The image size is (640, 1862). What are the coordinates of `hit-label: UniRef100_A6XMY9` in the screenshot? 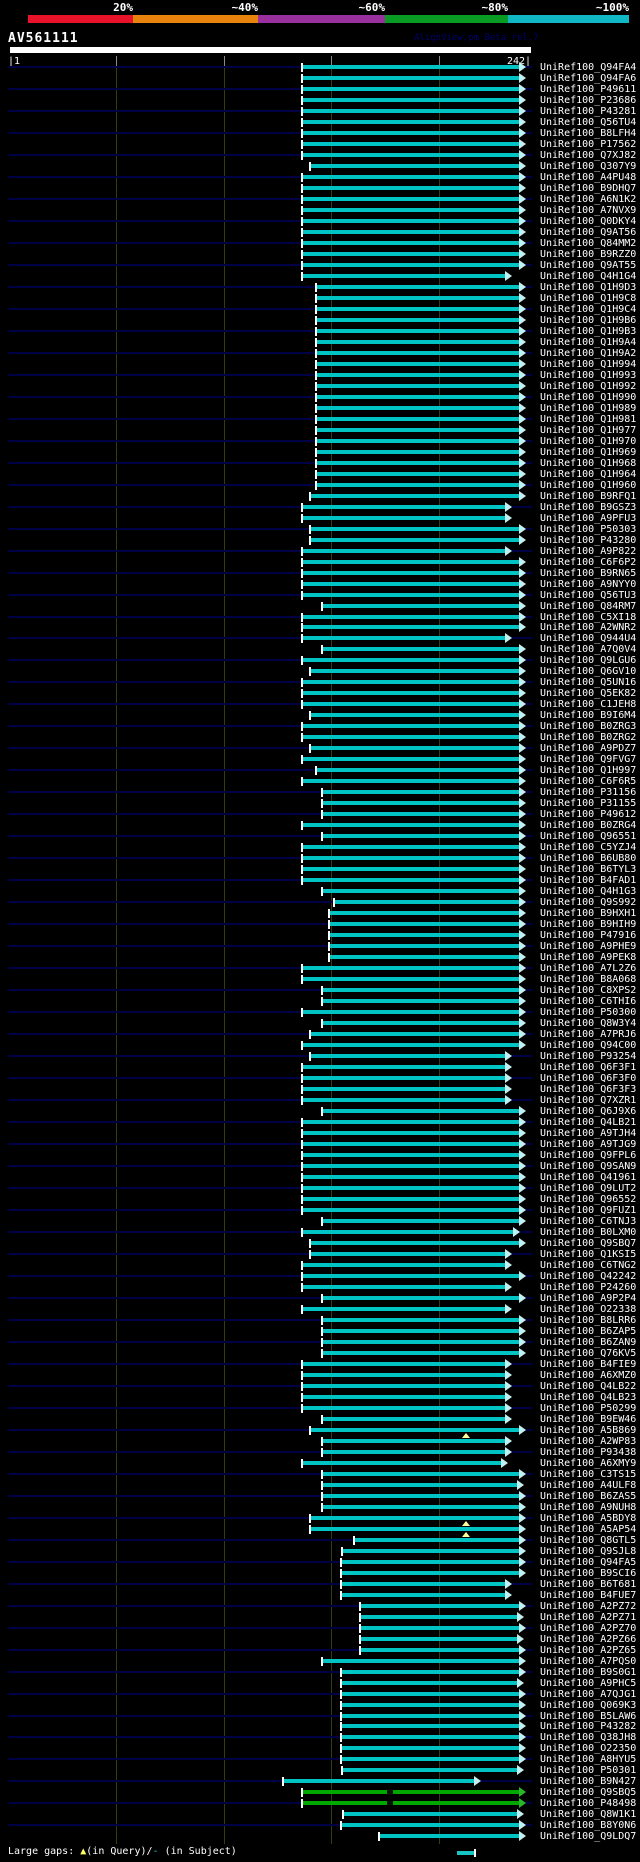 It's located at (588, 1463).